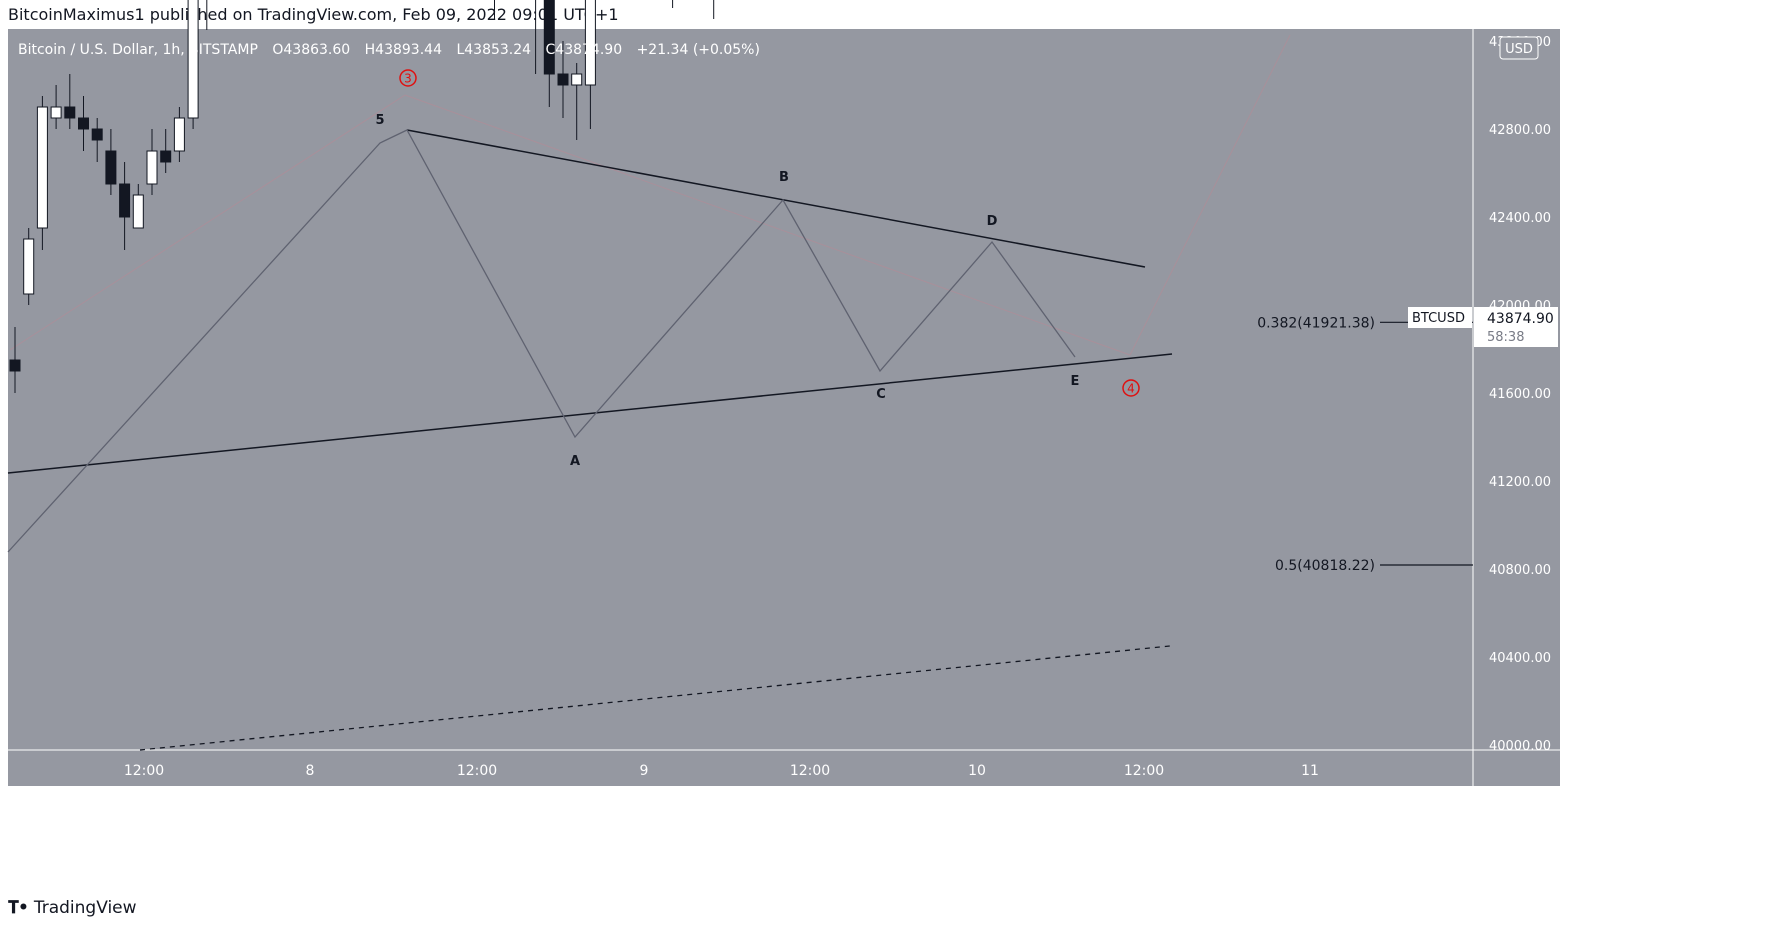  I want to click on currency-badge: USD, so click(1519, 48).